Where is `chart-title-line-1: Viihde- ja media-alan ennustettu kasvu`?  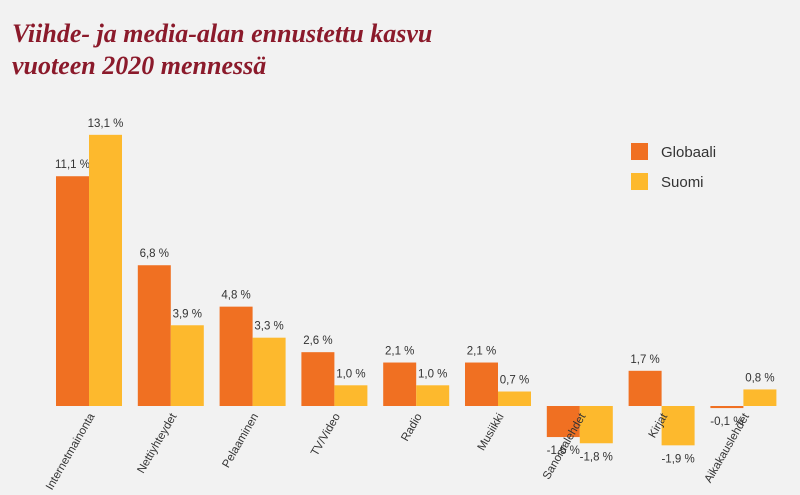
chart-title-line-1: Viihde- ja media-alan ennustettu kasvu is located at coordinates (222, 33).